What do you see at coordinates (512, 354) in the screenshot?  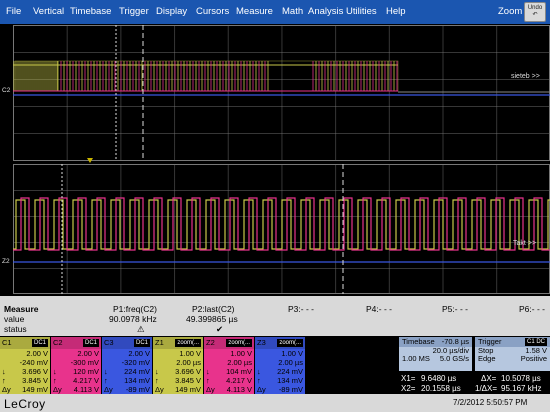 I see `trigger-descriptor: Trigger C1 DC Stop 1.58 V Edge Positive` at bounding box center [512, 354].